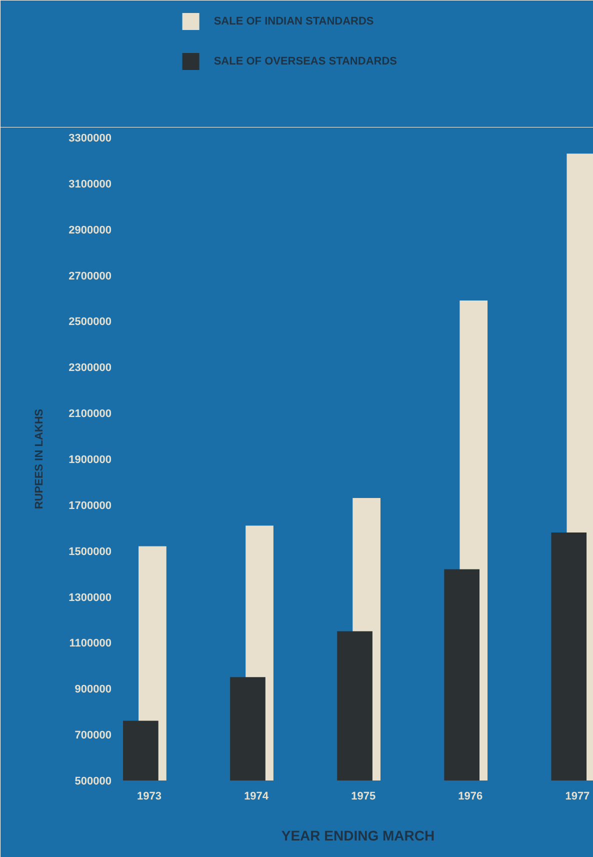  What do you see at coordinates (577, 796) in the screenshot?
I see `x-tick-label: 1977` at bounding box center [577, 796].